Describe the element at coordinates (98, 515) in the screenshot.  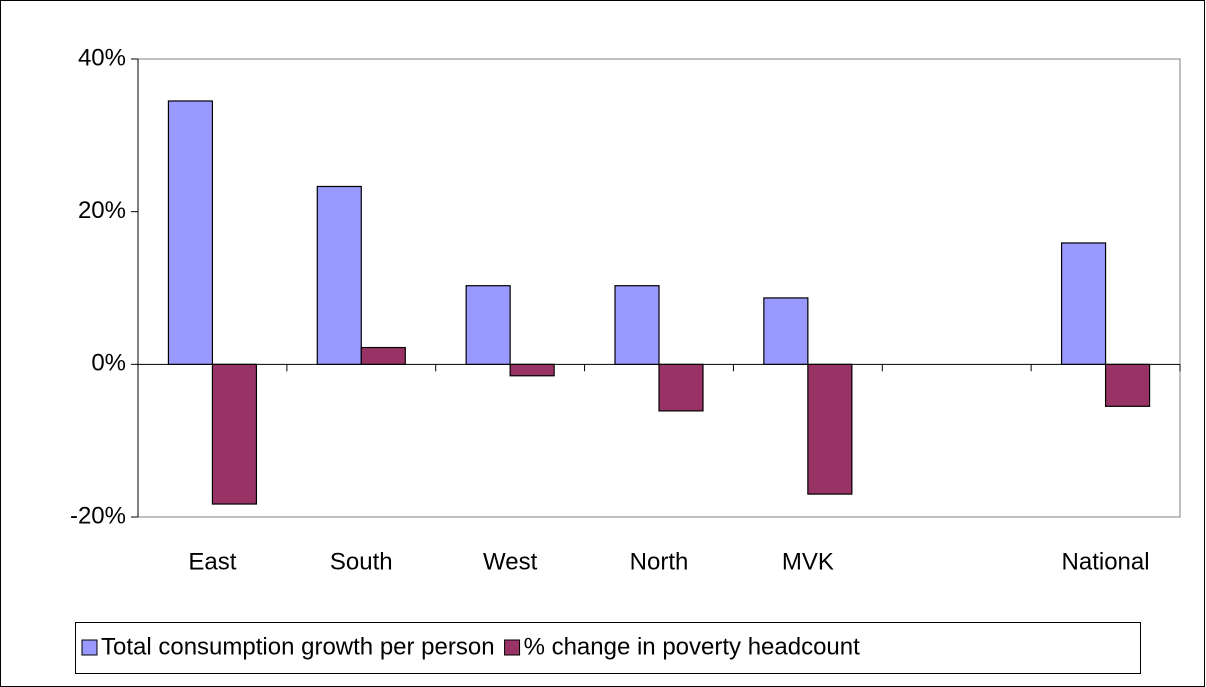
I see `y-tick-label: -20%` at that location.